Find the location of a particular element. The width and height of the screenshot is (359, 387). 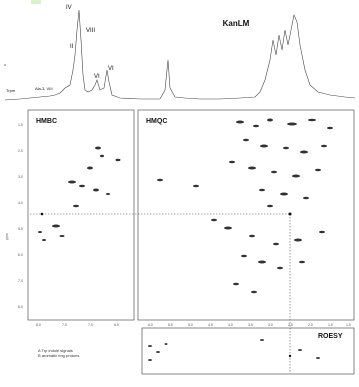

peak-label-vi-a: VI is located at coordinates (97, 77).